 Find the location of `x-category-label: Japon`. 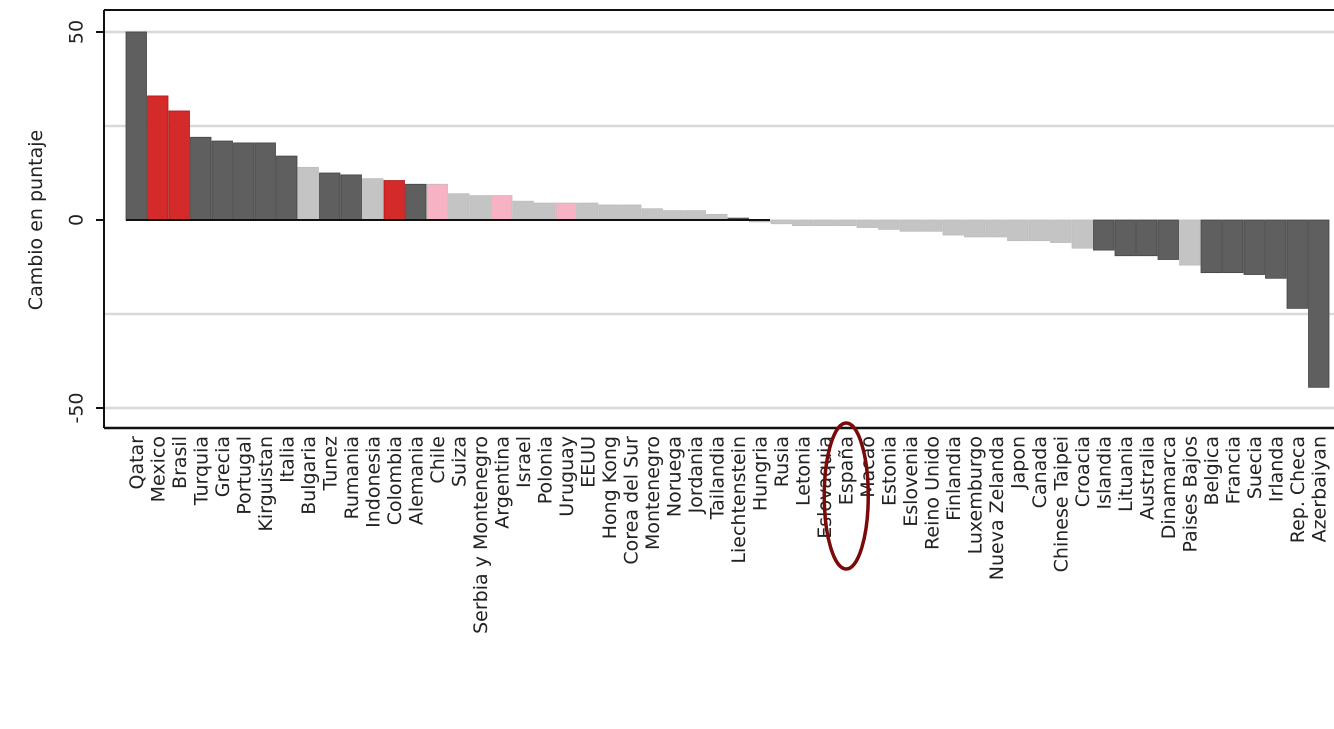

x-category-label: Japon is located at coordinates (1018, 463).